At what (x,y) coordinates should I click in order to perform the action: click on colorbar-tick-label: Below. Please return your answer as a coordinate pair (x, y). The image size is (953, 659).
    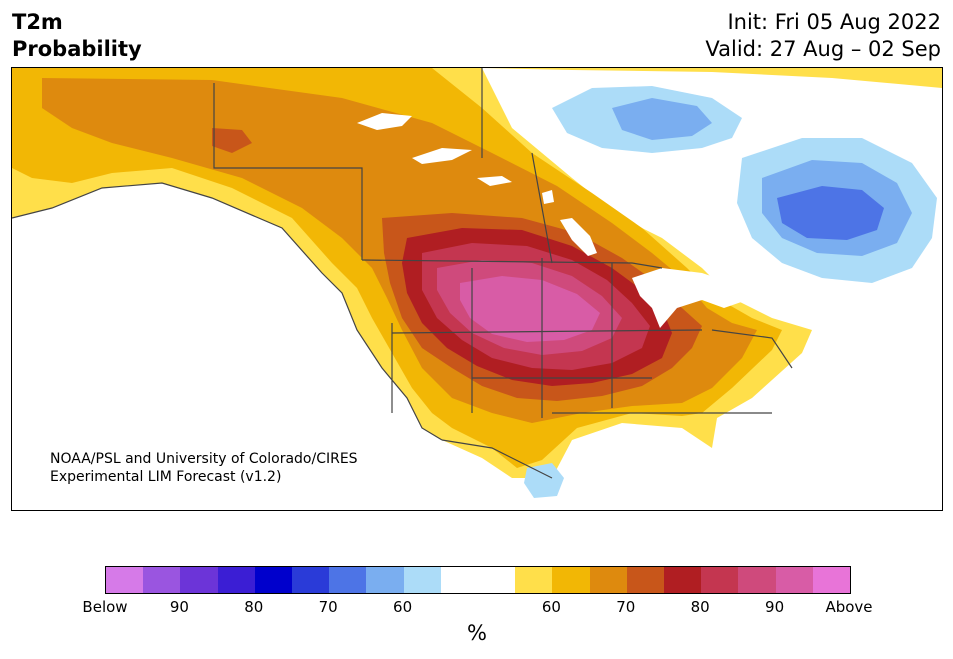
    Looking at the image, I should click on (105, 607).